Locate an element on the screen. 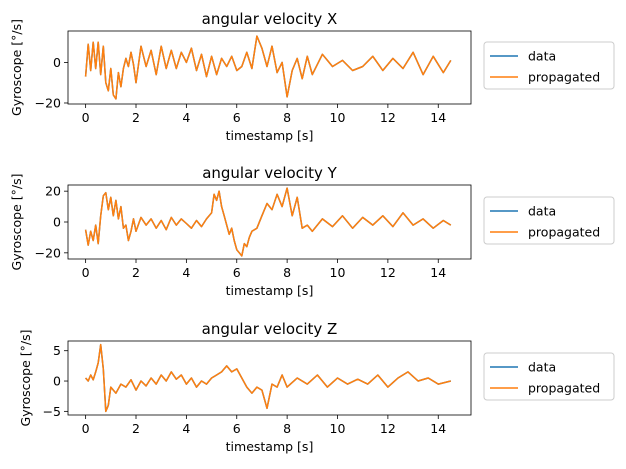 The height and width of the screenshot is (469, 626). subplot-title: angular velocity Z is located at coordinates (270, 329).